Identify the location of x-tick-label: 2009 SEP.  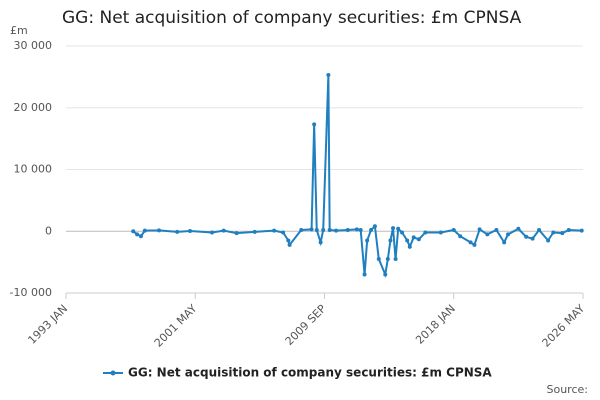
(306, 325).